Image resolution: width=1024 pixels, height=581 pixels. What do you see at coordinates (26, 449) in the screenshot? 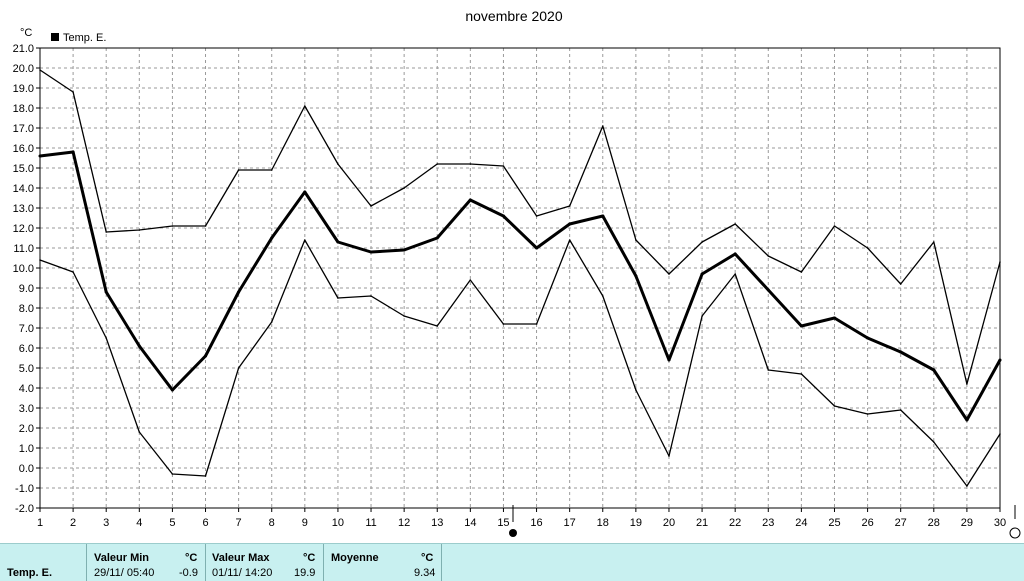
I see `y-tick-label: 1.0` at bounding box center [26, 449].